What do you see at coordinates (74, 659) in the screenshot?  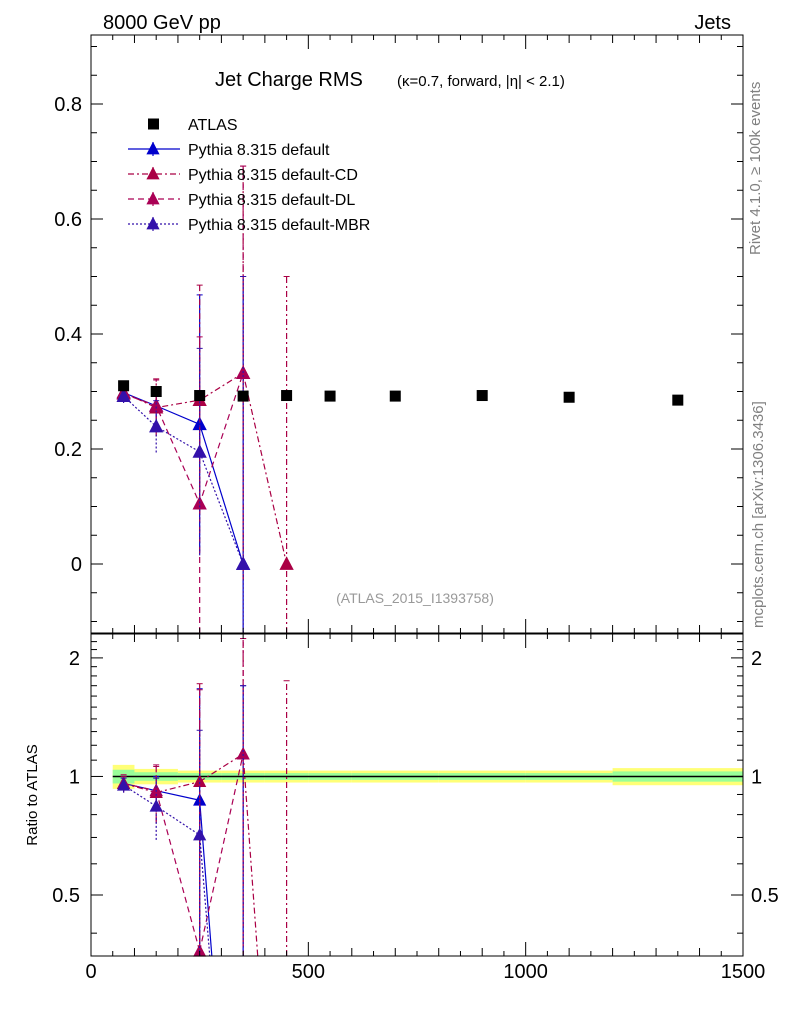 I see `ratio-y-tick-label: 2` at bounding box center [74, 659].